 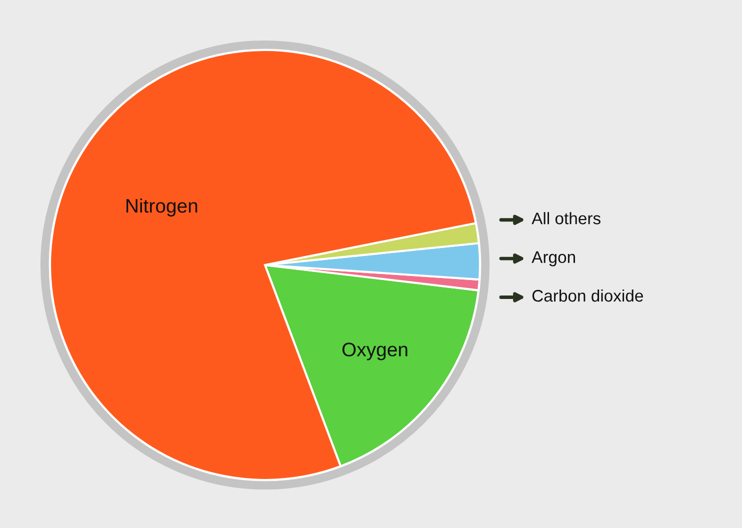 I want to click on slice-label: Carbon dioxide, so click(x=587, y=295).